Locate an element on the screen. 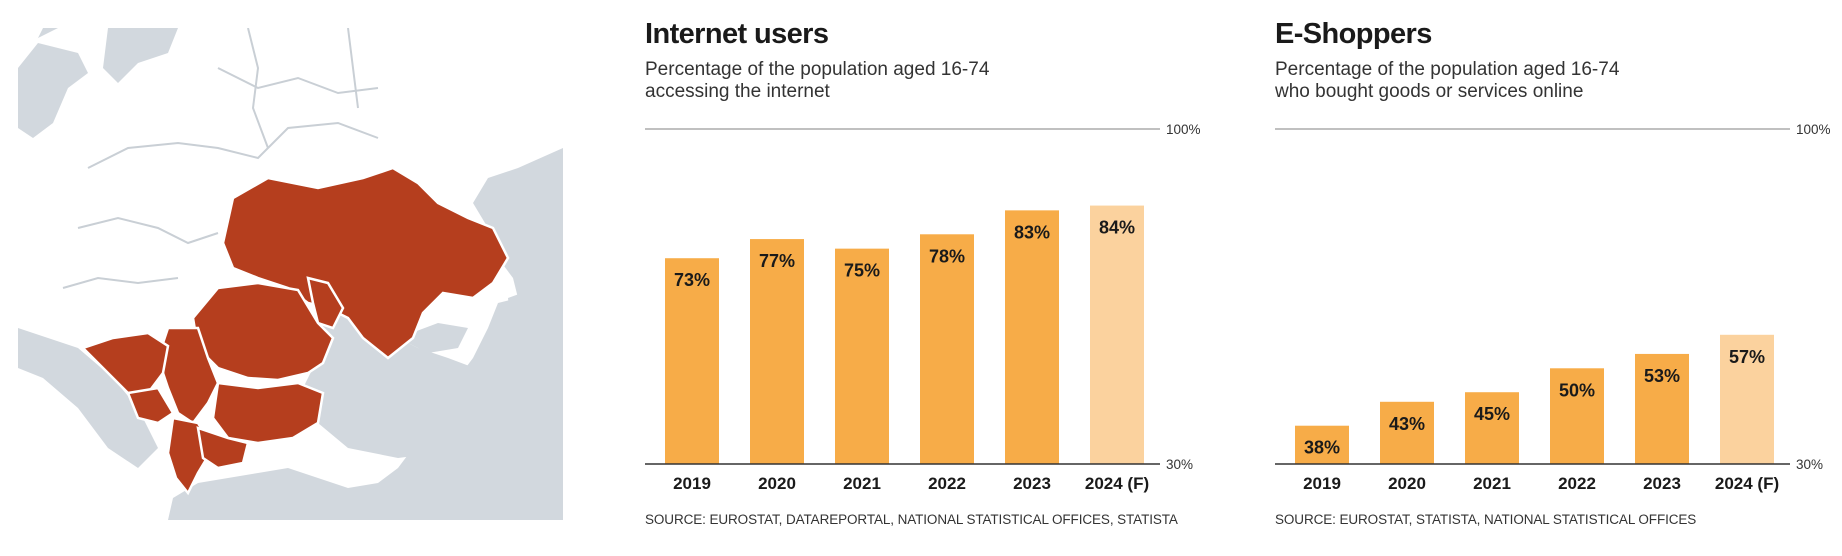 This screenshot has height=556, width=1842. data-label: 57% is located at coordinates (1747, 357).